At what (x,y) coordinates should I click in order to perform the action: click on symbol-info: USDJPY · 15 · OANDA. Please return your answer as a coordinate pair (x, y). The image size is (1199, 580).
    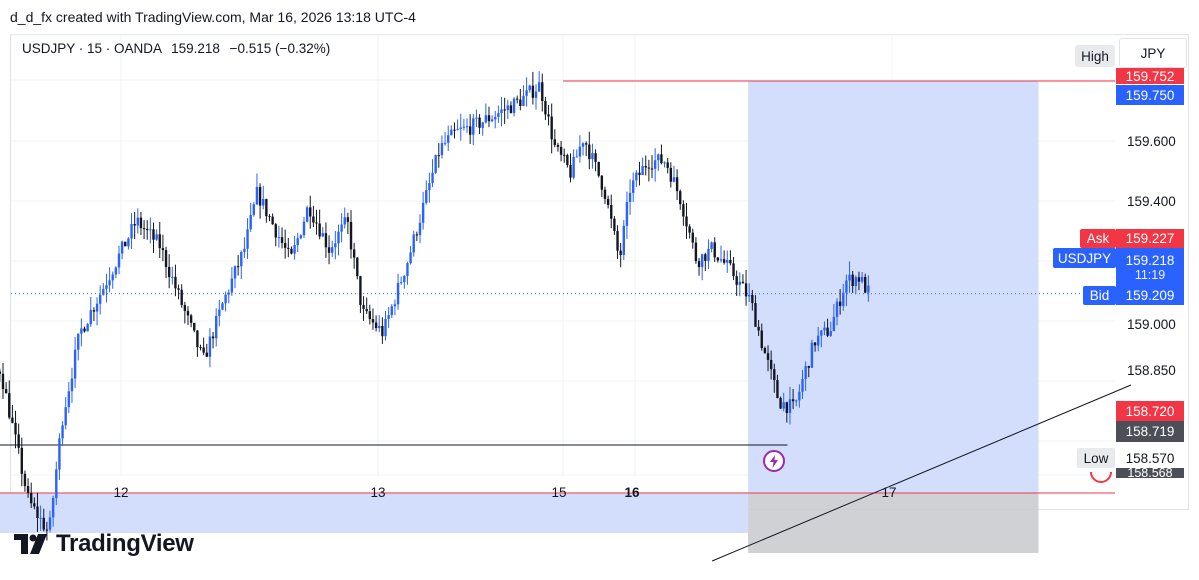
    Looking at the image, I should click on (92, 48).